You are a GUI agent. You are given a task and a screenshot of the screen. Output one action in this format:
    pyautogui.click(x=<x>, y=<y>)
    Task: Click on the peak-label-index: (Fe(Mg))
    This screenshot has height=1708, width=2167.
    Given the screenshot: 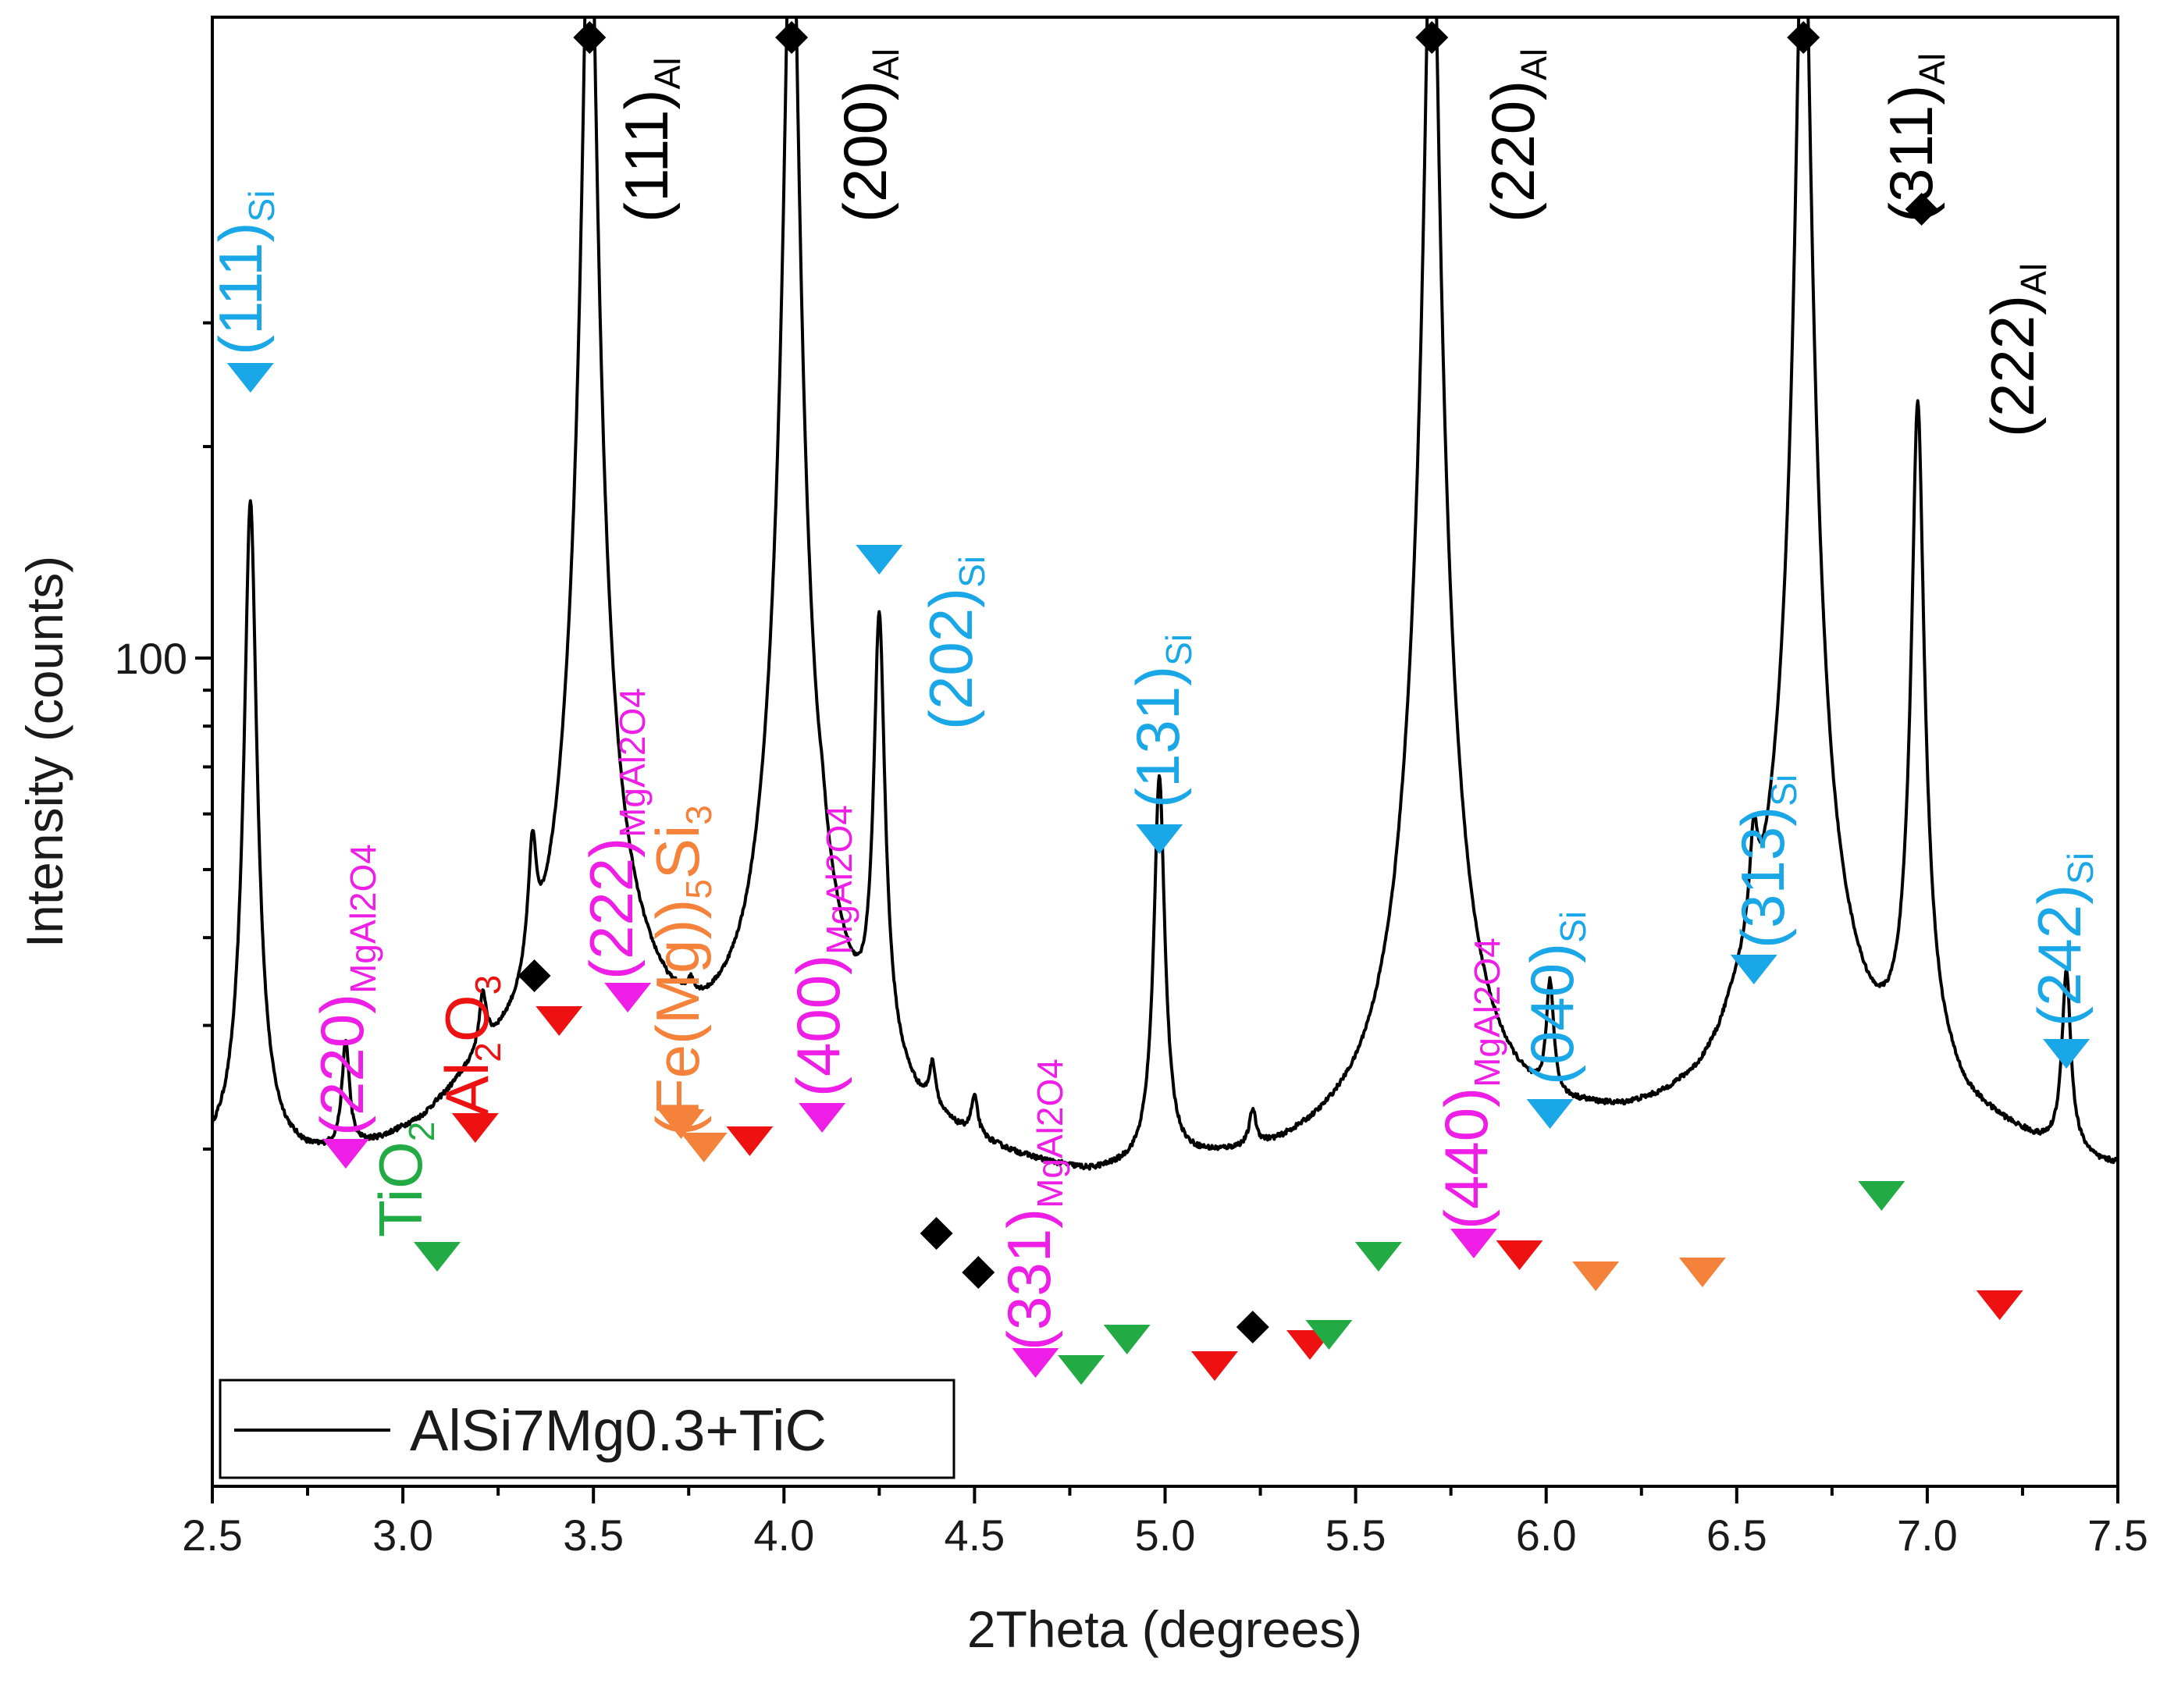 What is the action you would take?
    pyautogui.click(x=677, y=1018)
    